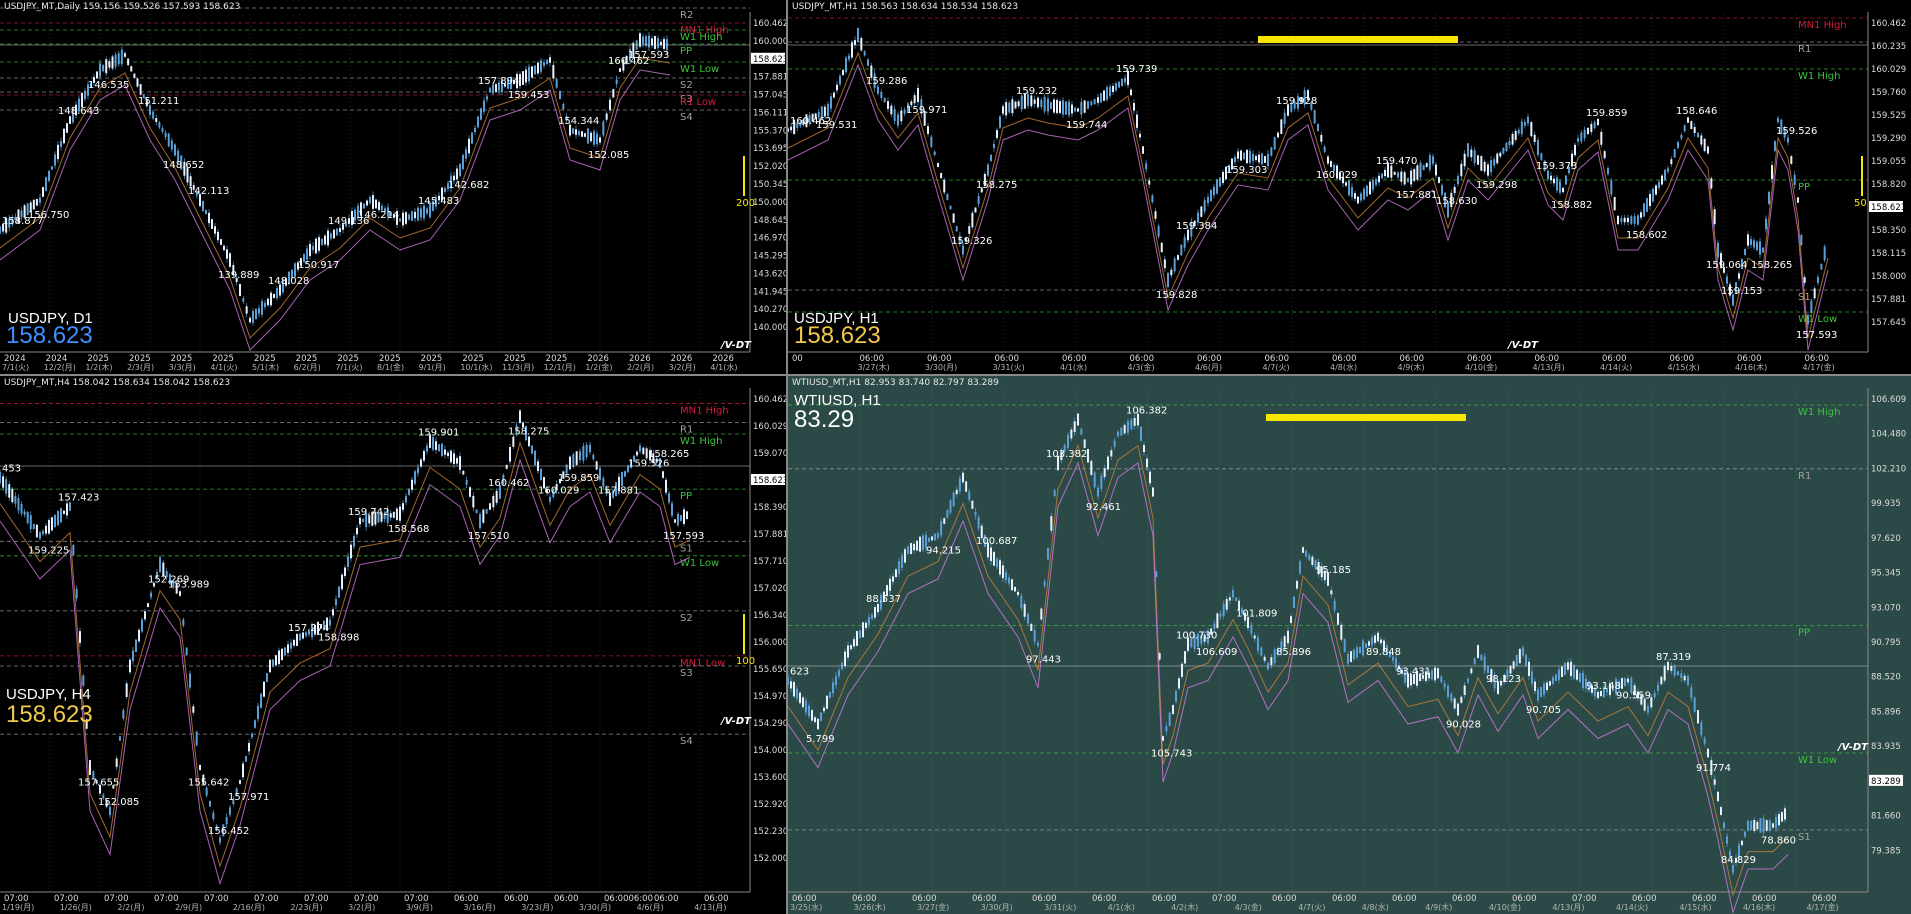 This screenshot has width=1911, height=914. I want to click on x-date-label: 4/6(月), so click(650, 907).